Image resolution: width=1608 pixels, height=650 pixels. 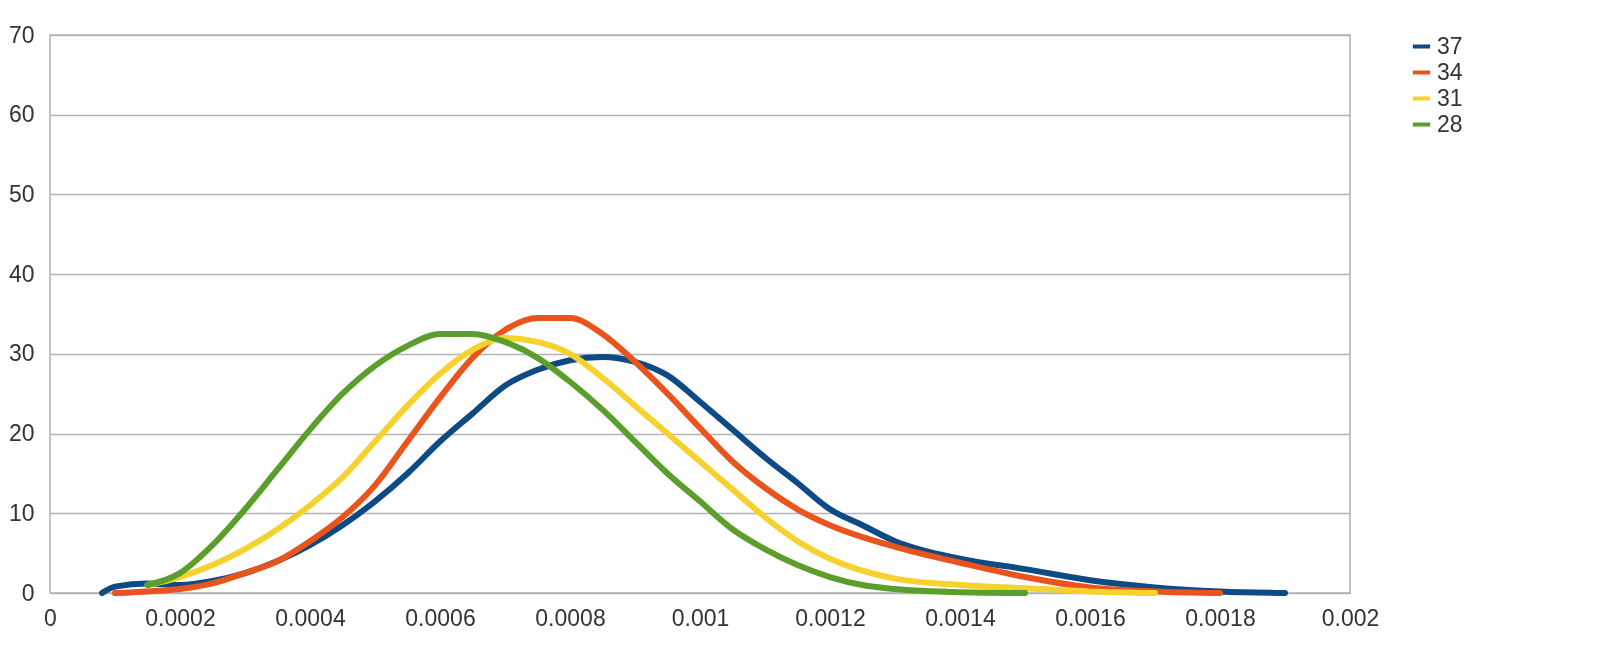 I want to click on y-tick-label: 70, so click(x=21, y=34).